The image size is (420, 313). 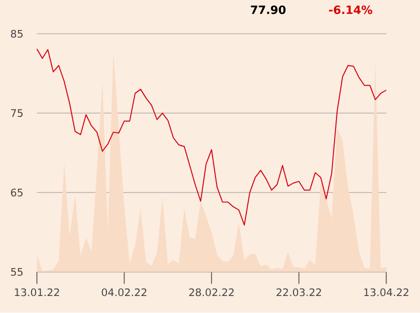 I want to click on y-tick-label: 85, so click(x=16, y=34).